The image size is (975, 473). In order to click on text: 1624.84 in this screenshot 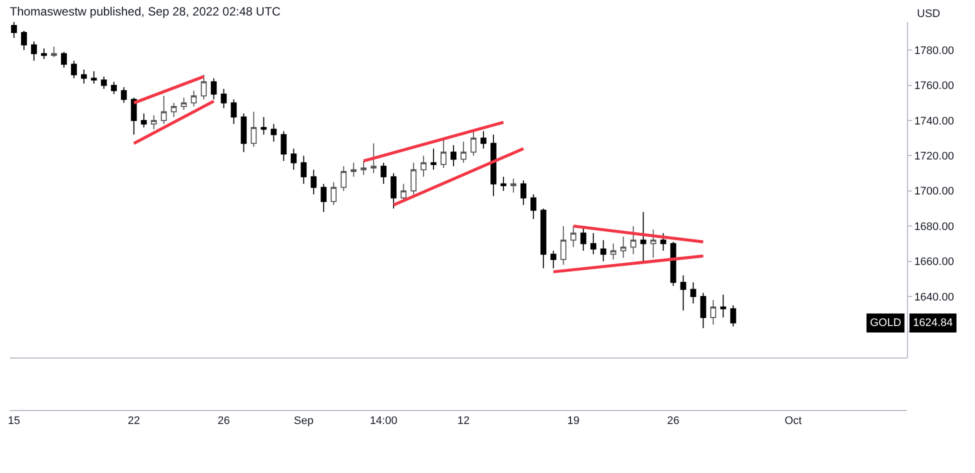, I will do `click(933, 323)`.